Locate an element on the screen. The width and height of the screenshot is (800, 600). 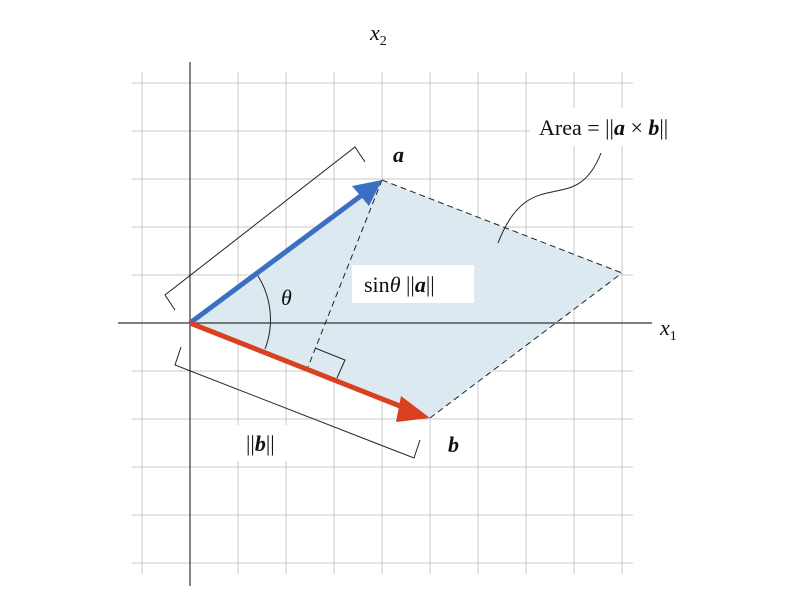
vector-a is located at coordinates (276, 259).